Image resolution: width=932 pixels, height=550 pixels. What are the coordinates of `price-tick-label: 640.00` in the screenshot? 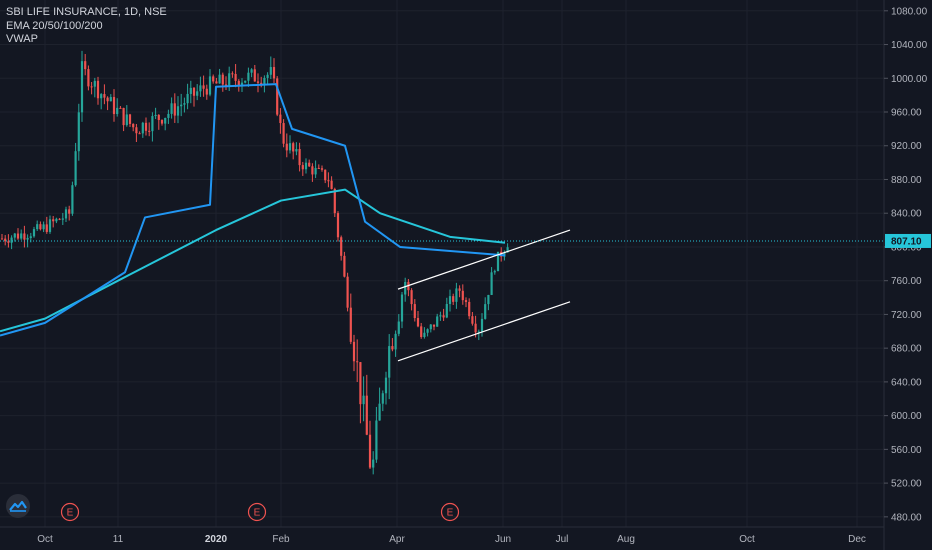 It's located at (906, 382).